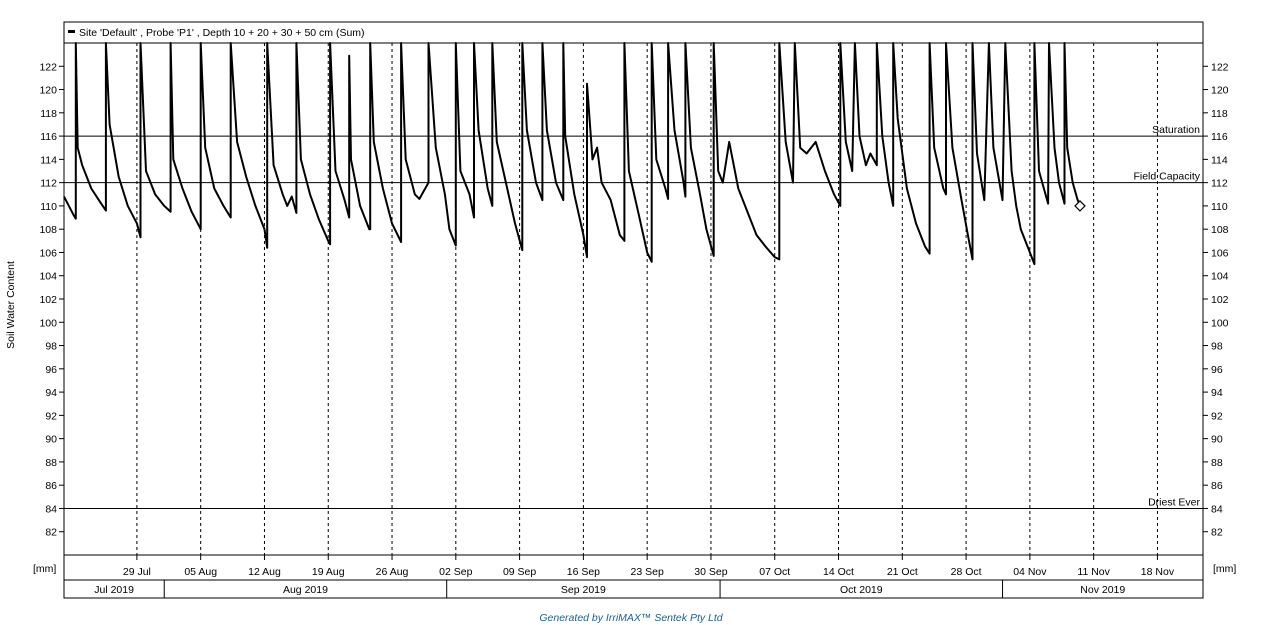 The width and height of the screenshot is (1262, 625). Describe the element at coordinates (1174, 502) in the screenshot. I see `reference-line-label: Driest Ever` at that location.